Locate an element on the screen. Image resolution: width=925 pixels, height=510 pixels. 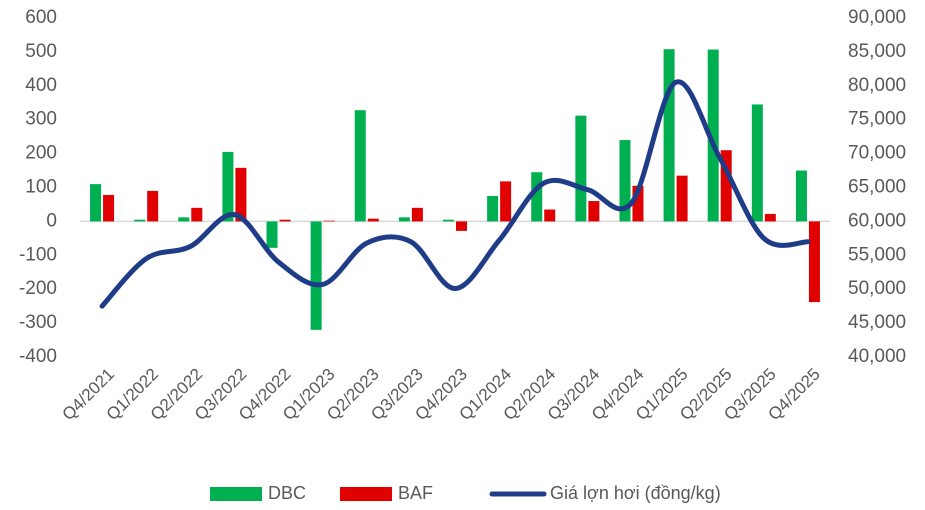
y2-tick-label: 90,000 is located at coordinates (877, 17).